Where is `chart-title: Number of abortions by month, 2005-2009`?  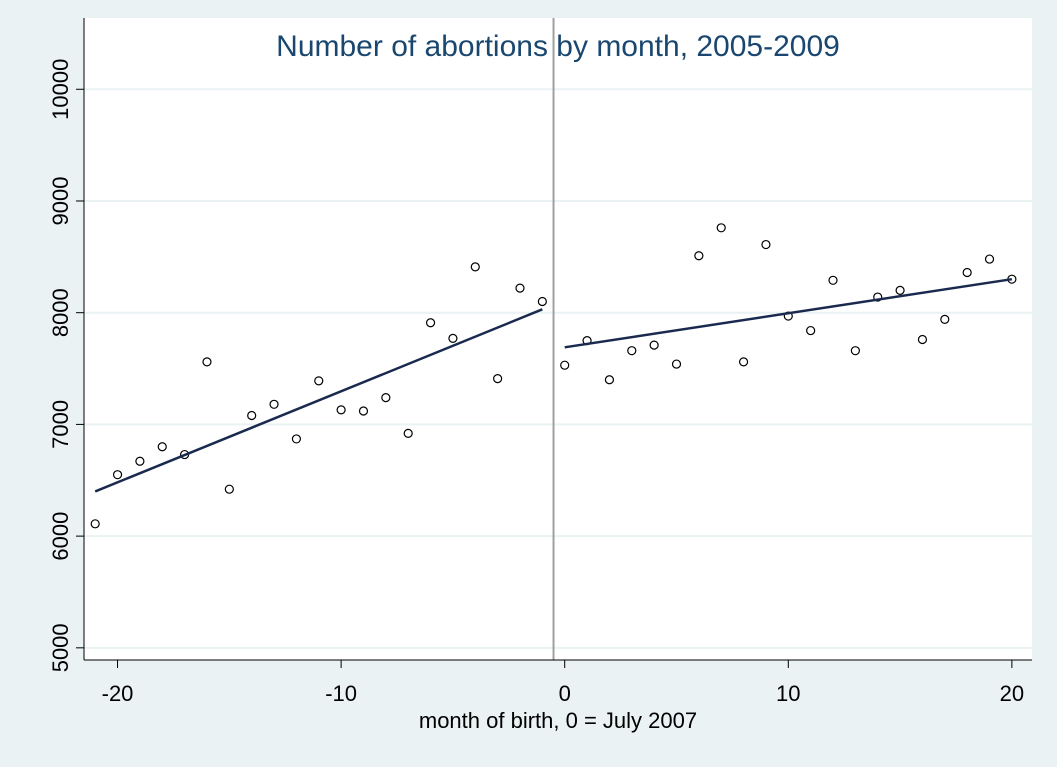 chart-title: Number of abortions by month, 2005-2009 is located at coordinates (558, 46).